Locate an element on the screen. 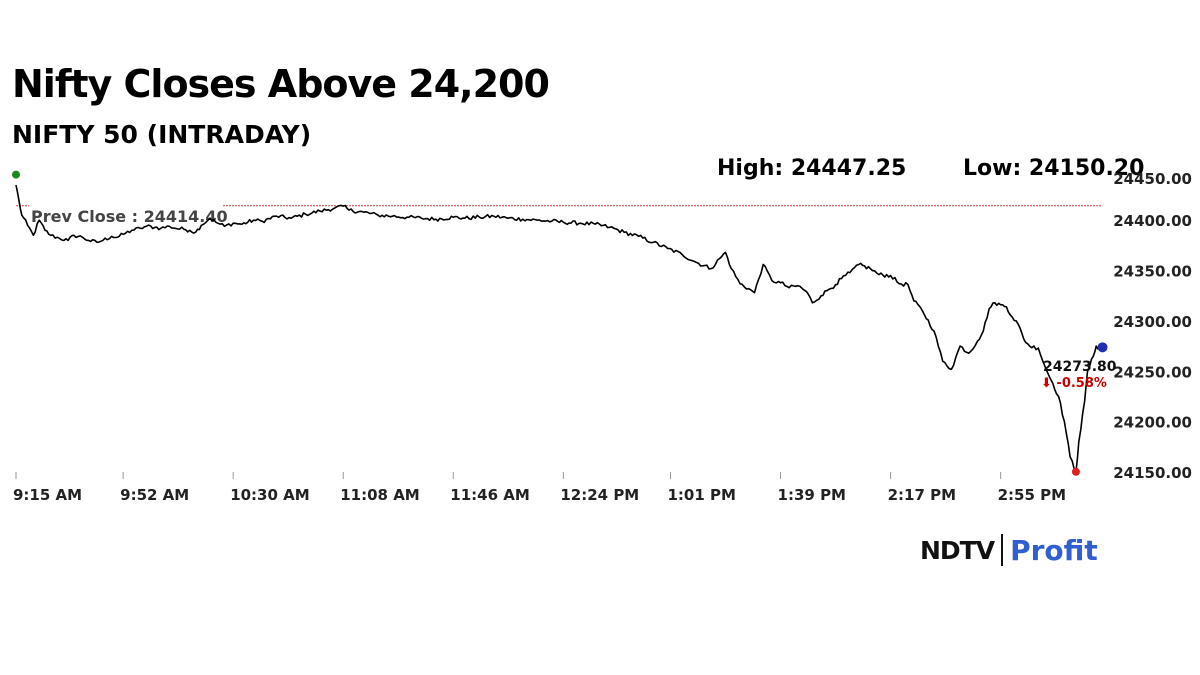 This screenshot has height=675, width=1200. x-tick-label: 11:08 AM is located at coordinates (380, 495).